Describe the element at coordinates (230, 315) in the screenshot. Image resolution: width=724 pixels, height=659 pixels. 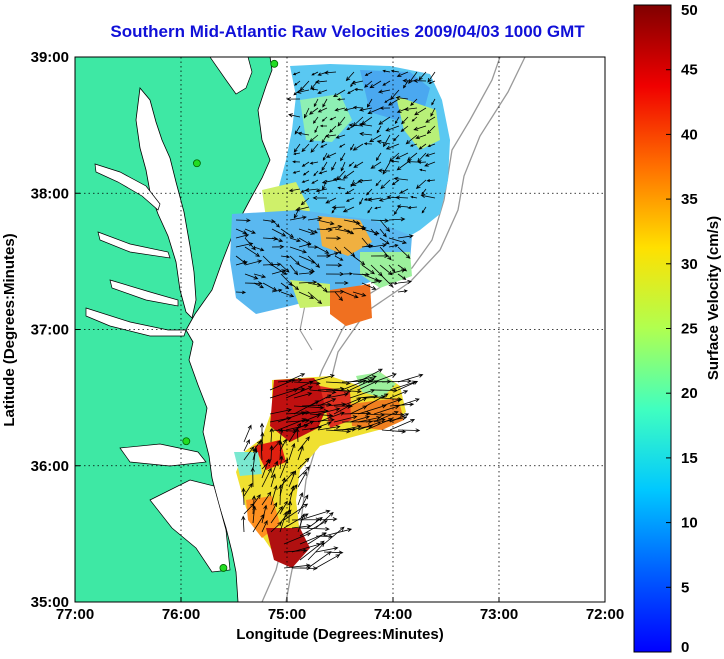
I see `radar-stations` at that location.